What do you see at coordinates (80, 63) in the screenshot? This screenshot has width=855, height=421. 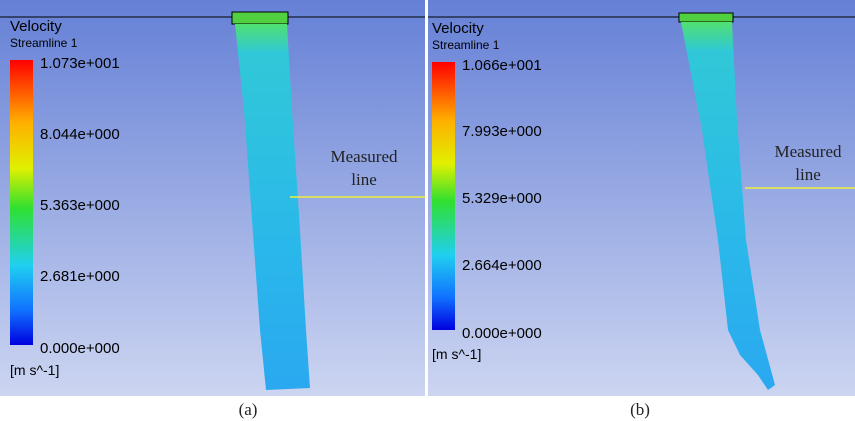 I see `tick-label: 1.073e+001` at bounding box center [80, 63].